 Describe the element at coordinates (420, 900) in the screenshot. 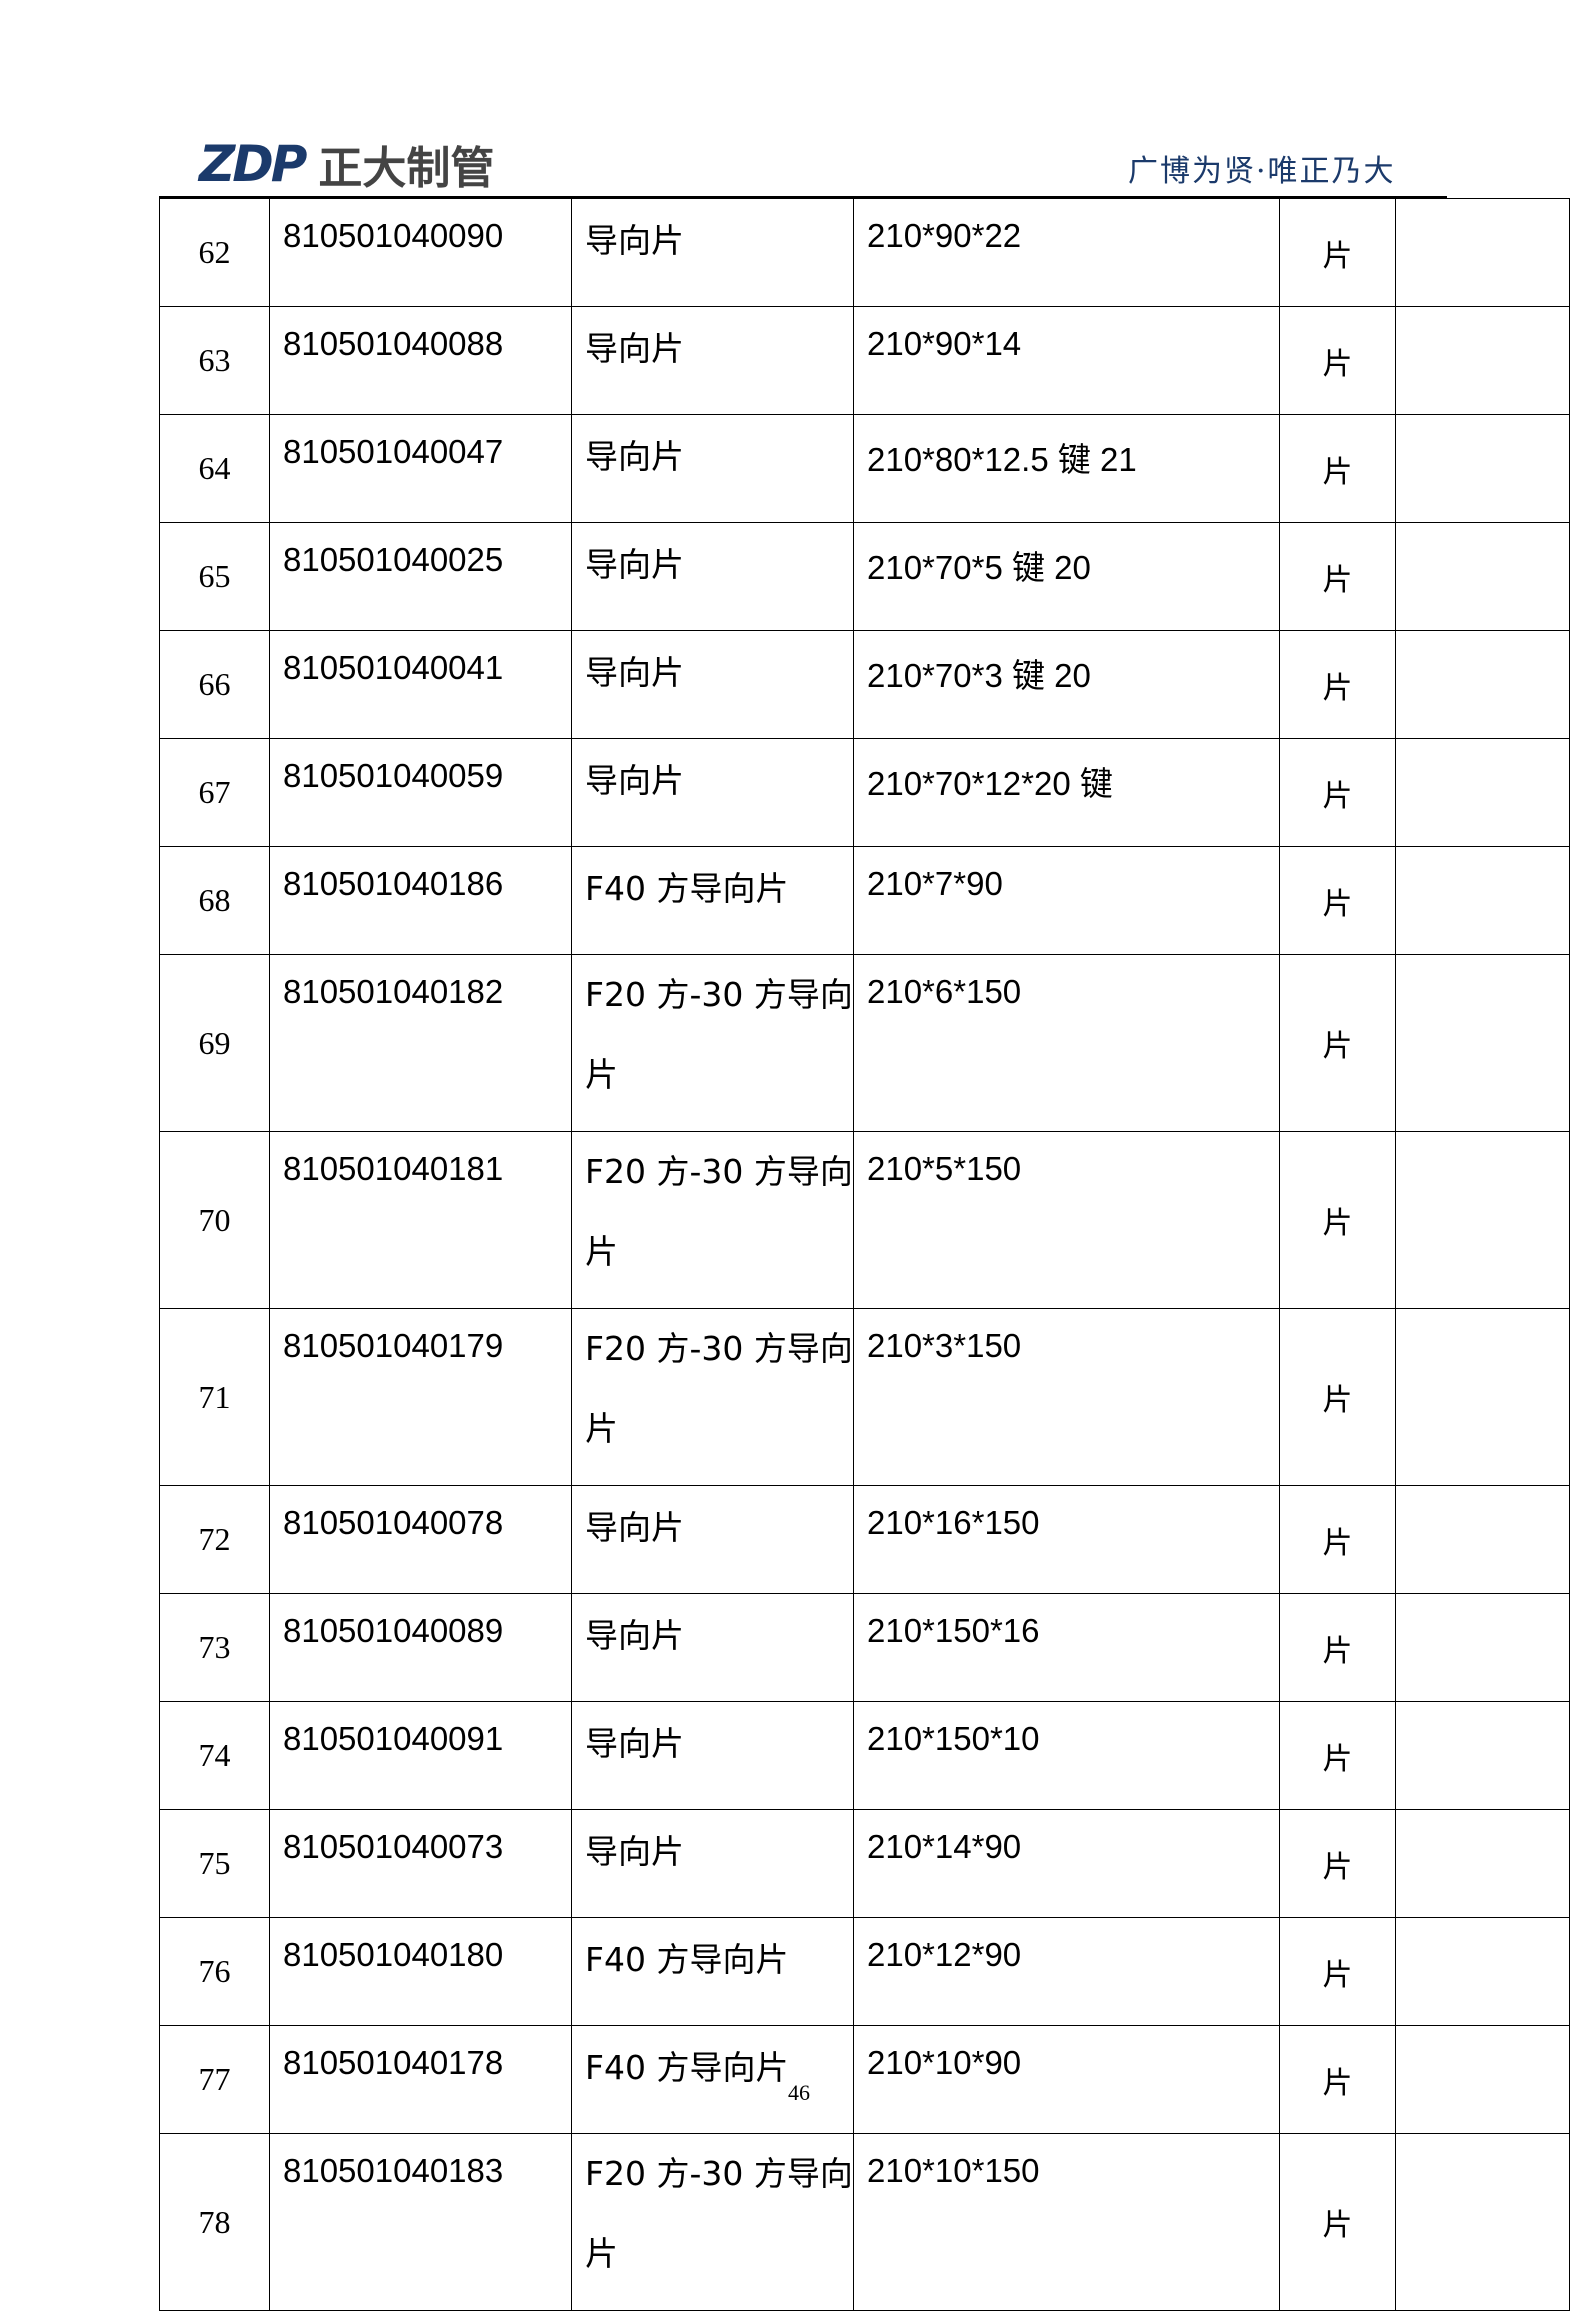

I see `part-code: 810501040186` at that location.